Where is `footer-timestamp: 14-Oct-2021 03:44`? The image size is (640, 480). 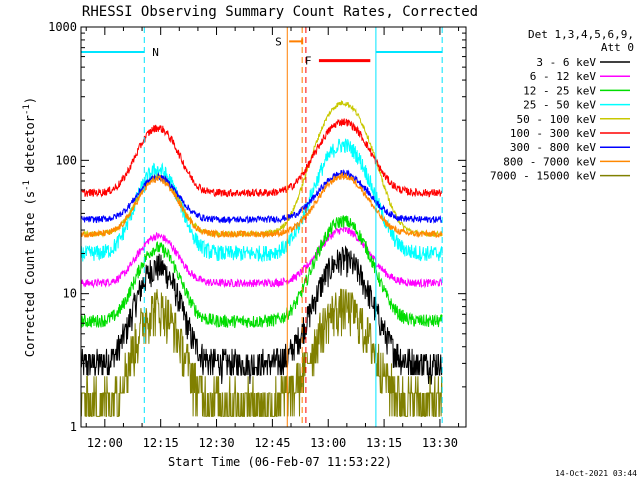 footer-timestamp: 14-Oct-2021 03:44 is located at coordinates (596, 473).